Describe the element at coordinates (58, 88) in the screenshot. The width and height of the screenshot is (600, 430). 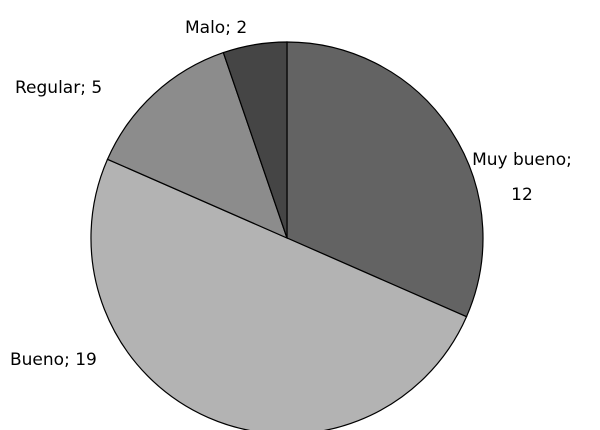
I see `data-label: Regular; 5` at that location.